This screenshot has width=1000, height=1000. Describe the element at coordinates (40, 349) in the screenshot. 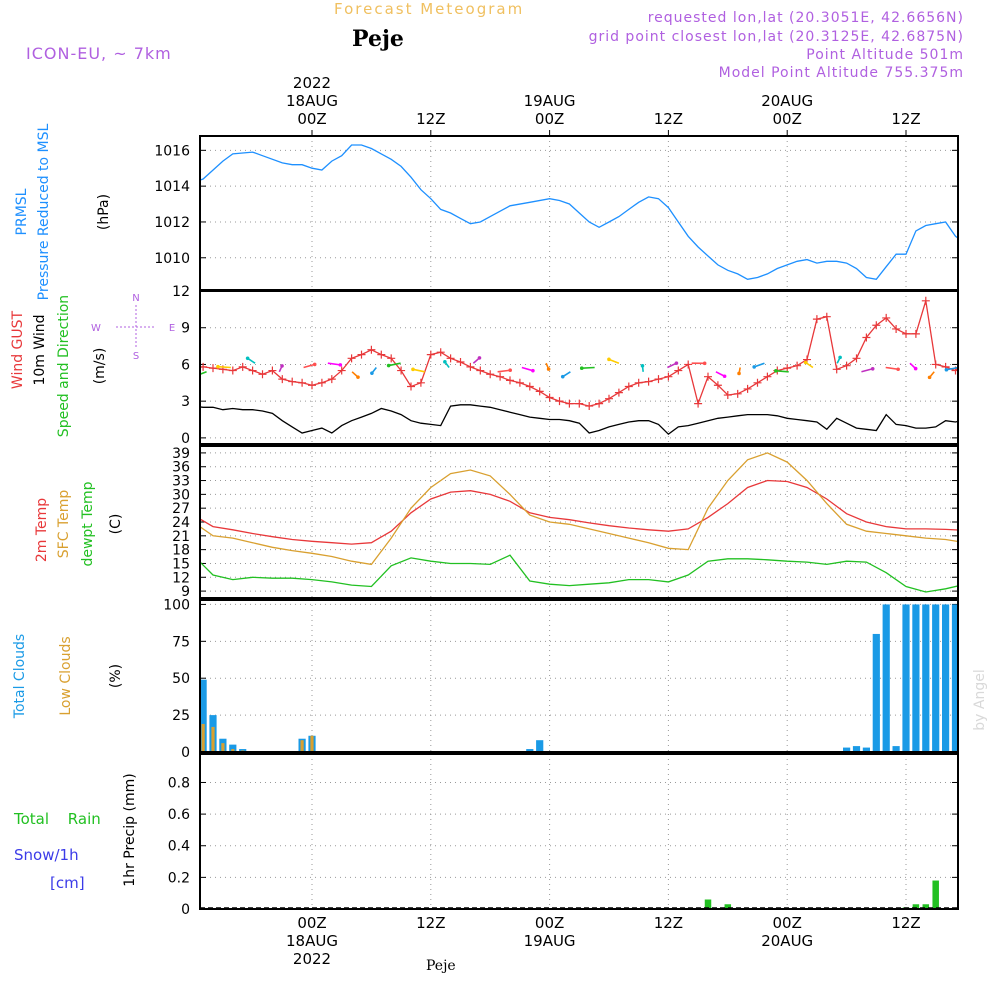

I see `ylabel-10m-wind: 10m Wind` at that location.